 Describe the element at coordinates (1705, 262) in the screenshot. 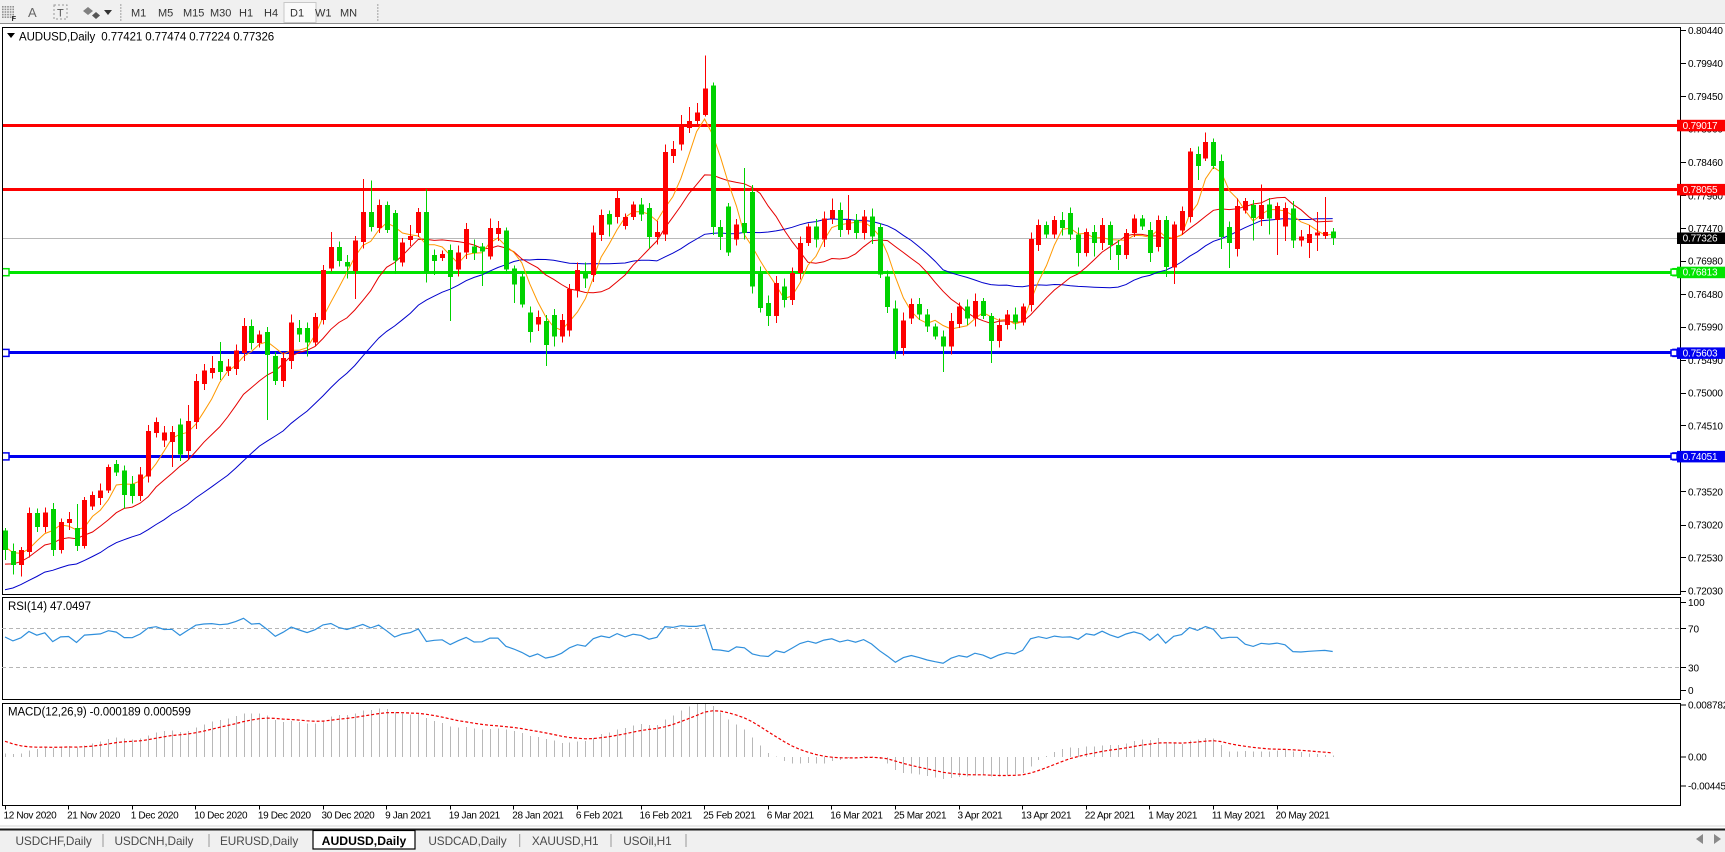

I see `svg-text: 0.76980` at that location.